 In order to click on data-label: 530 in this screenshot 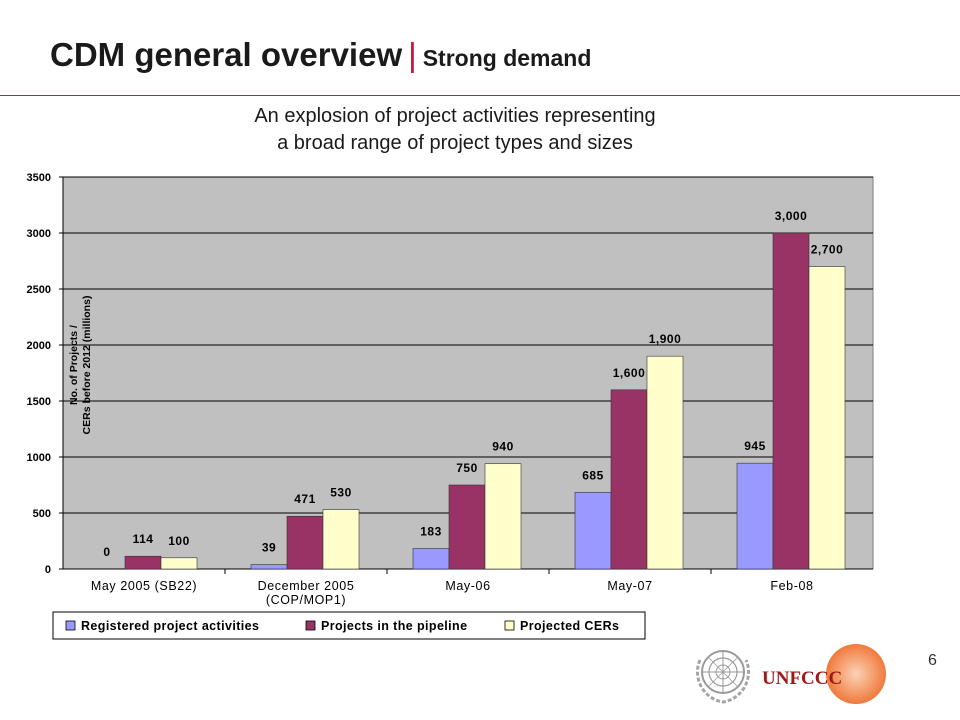, I will do `click(341, 493)`.